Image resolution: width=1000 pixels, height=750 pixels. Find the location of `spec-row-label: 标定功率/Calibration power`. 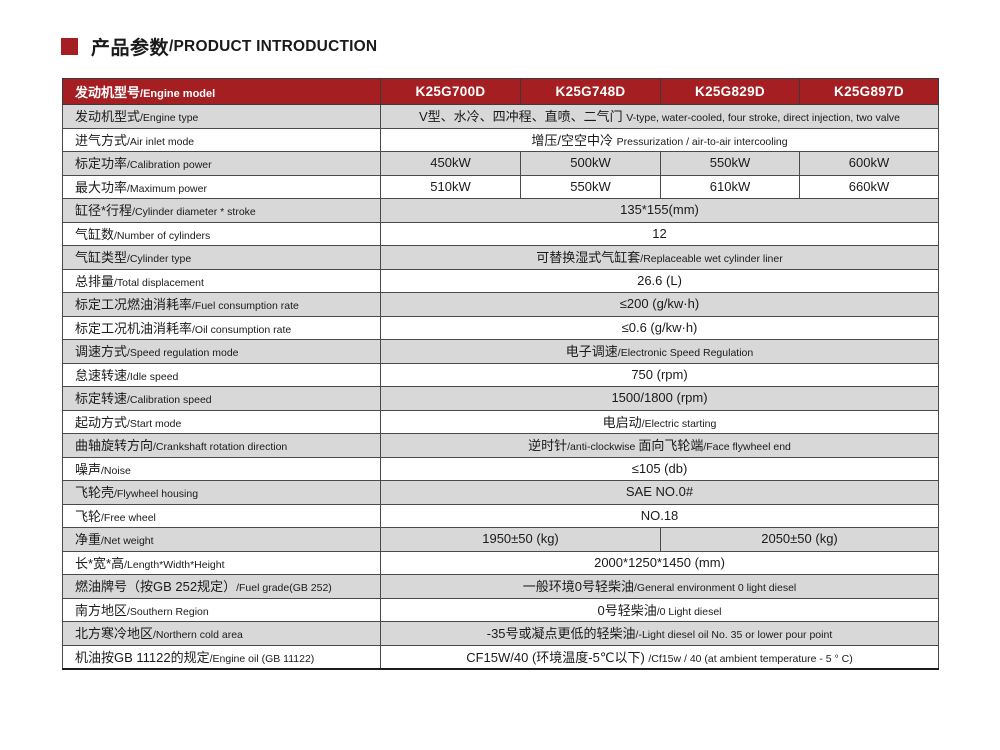

spec-row-label: 标定功率/Calibration power is located at coordinates (221, 163).